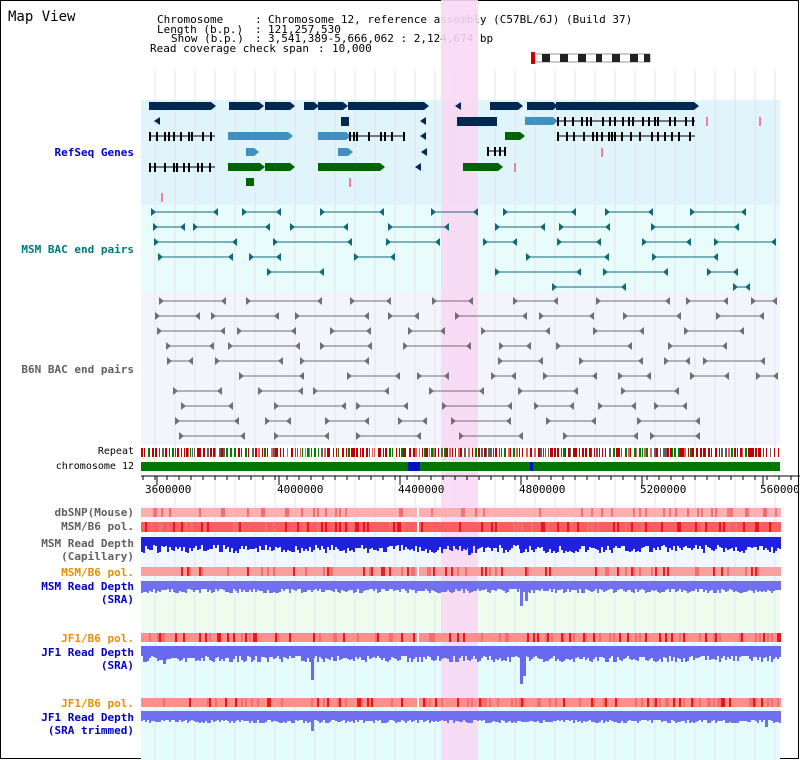 The image size is (800, 760). Describe the element at coordinates (421, 489) in the screenshot. I see `axis-tick-label: 4400000` at that location.